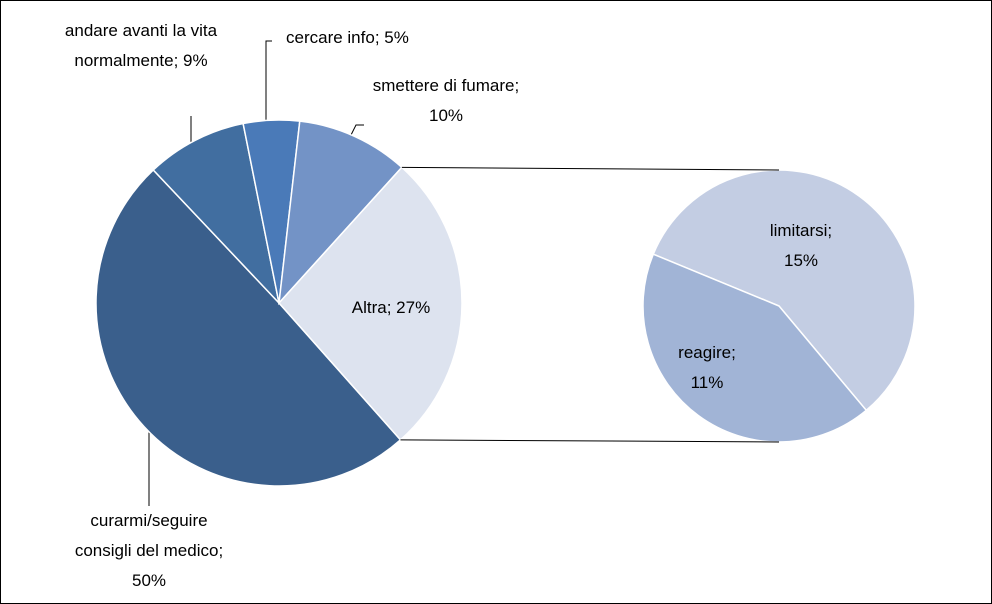 The height and width of the screenshot is (604, 992). What do you see at coordinates (801, 245) in the screenshot?
I see `data-label: limitarsi; 15%` at bounding box center [801, 245].